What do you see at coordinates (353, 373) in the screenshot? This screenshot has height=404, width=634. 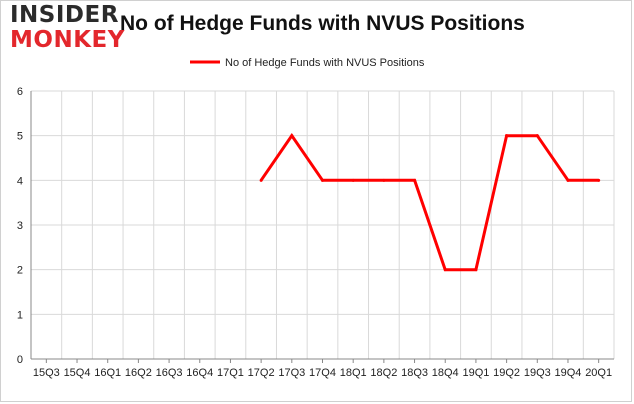 I see `x-tick-label: 18Q1` at bounding box center [353, 373].